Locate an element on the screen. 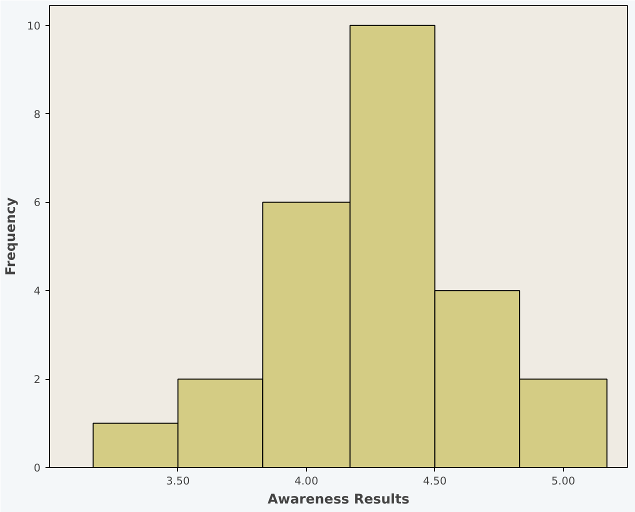 The height and width of the screenshot is (512, 635). y-tick-label: 8 is located at coordinates (37, 114).